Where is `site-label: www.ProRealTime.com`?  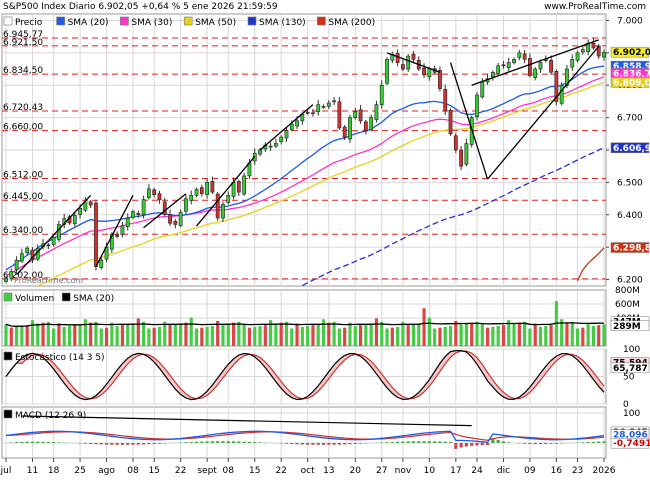
site-label: www.ProRealTime.com is located at coordinates (595, 7).